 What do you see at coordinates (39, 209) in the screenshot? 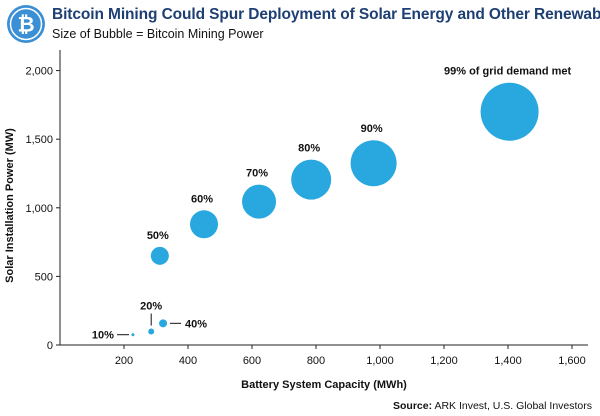
I see `y-tick-label: 1,000` at bounding box center [39, 209].